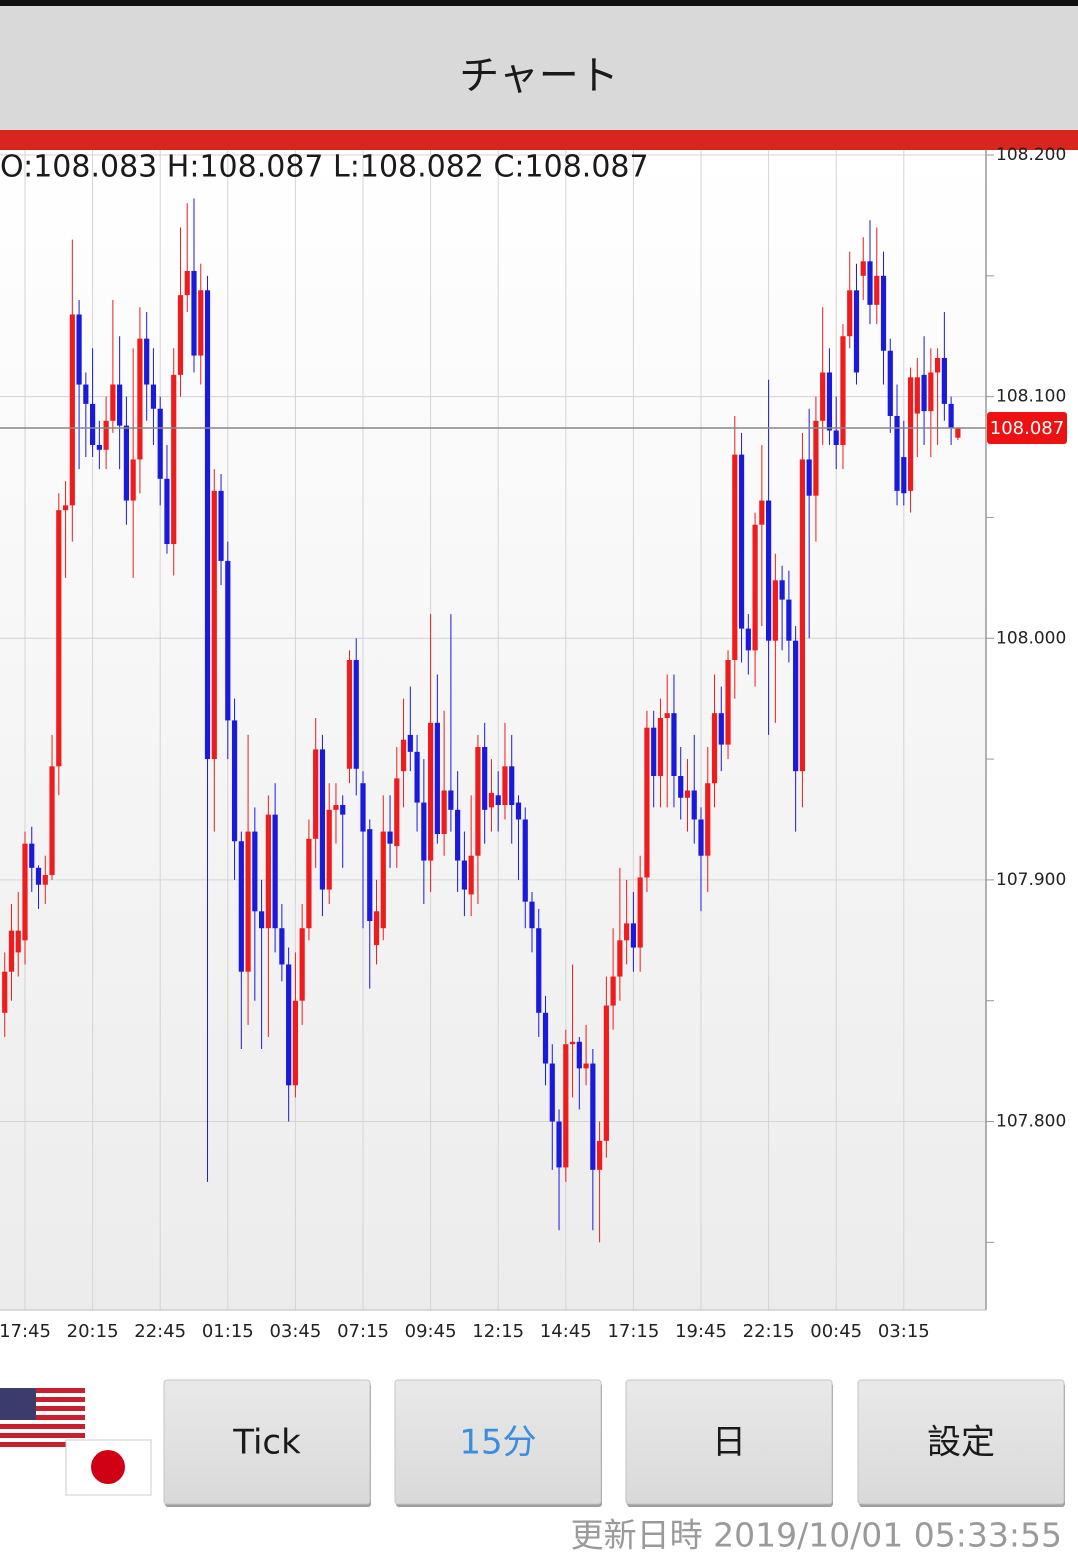  I want to click on y-tick-label: 107.900, so click(1031, 880).